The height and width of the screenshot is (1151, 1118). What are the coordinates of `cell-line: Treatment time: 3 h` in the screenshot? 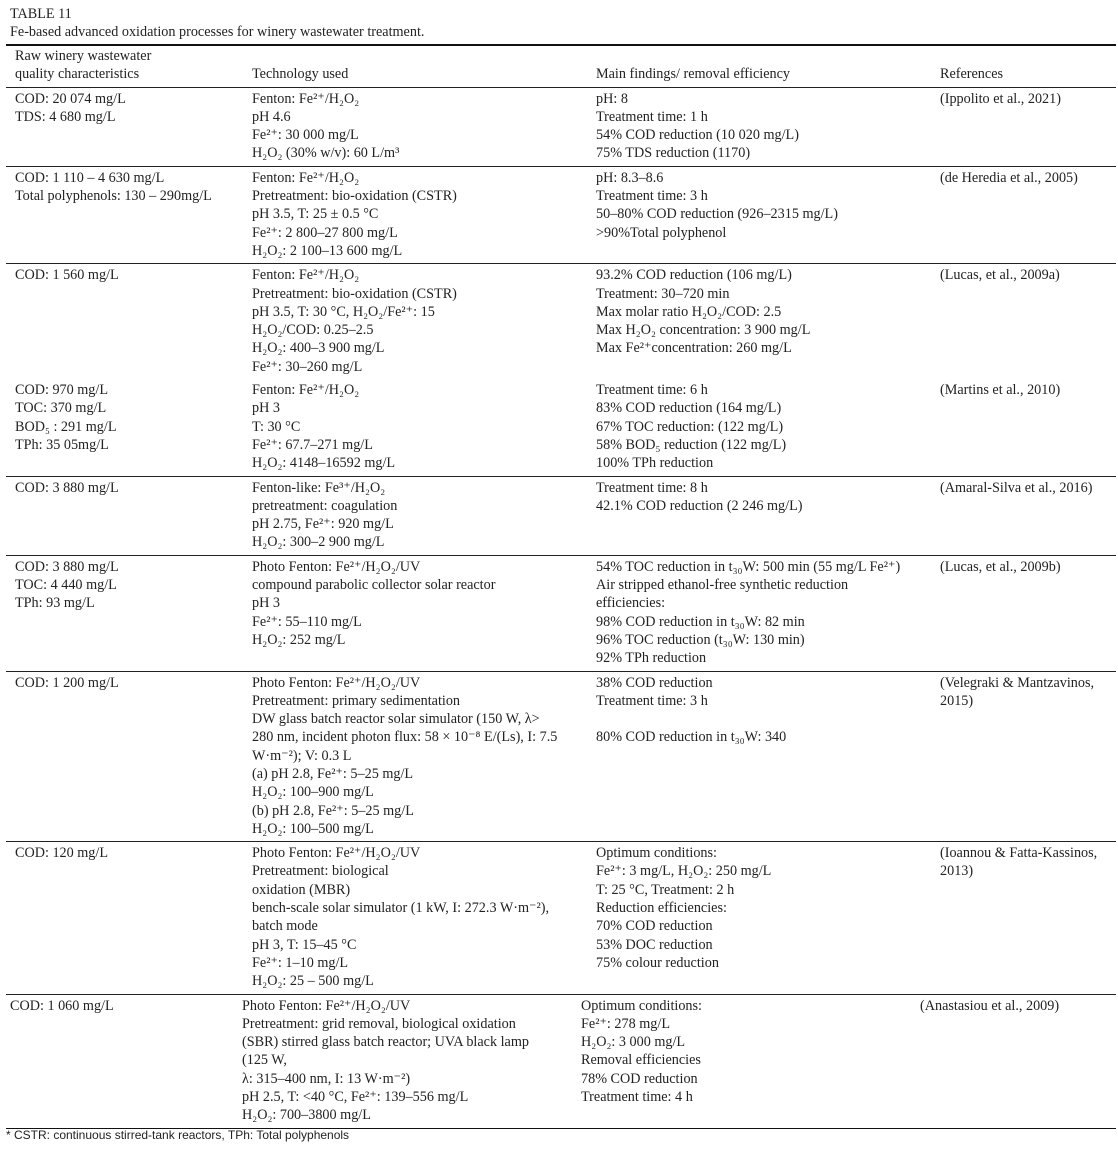 It's located at (652, 196).